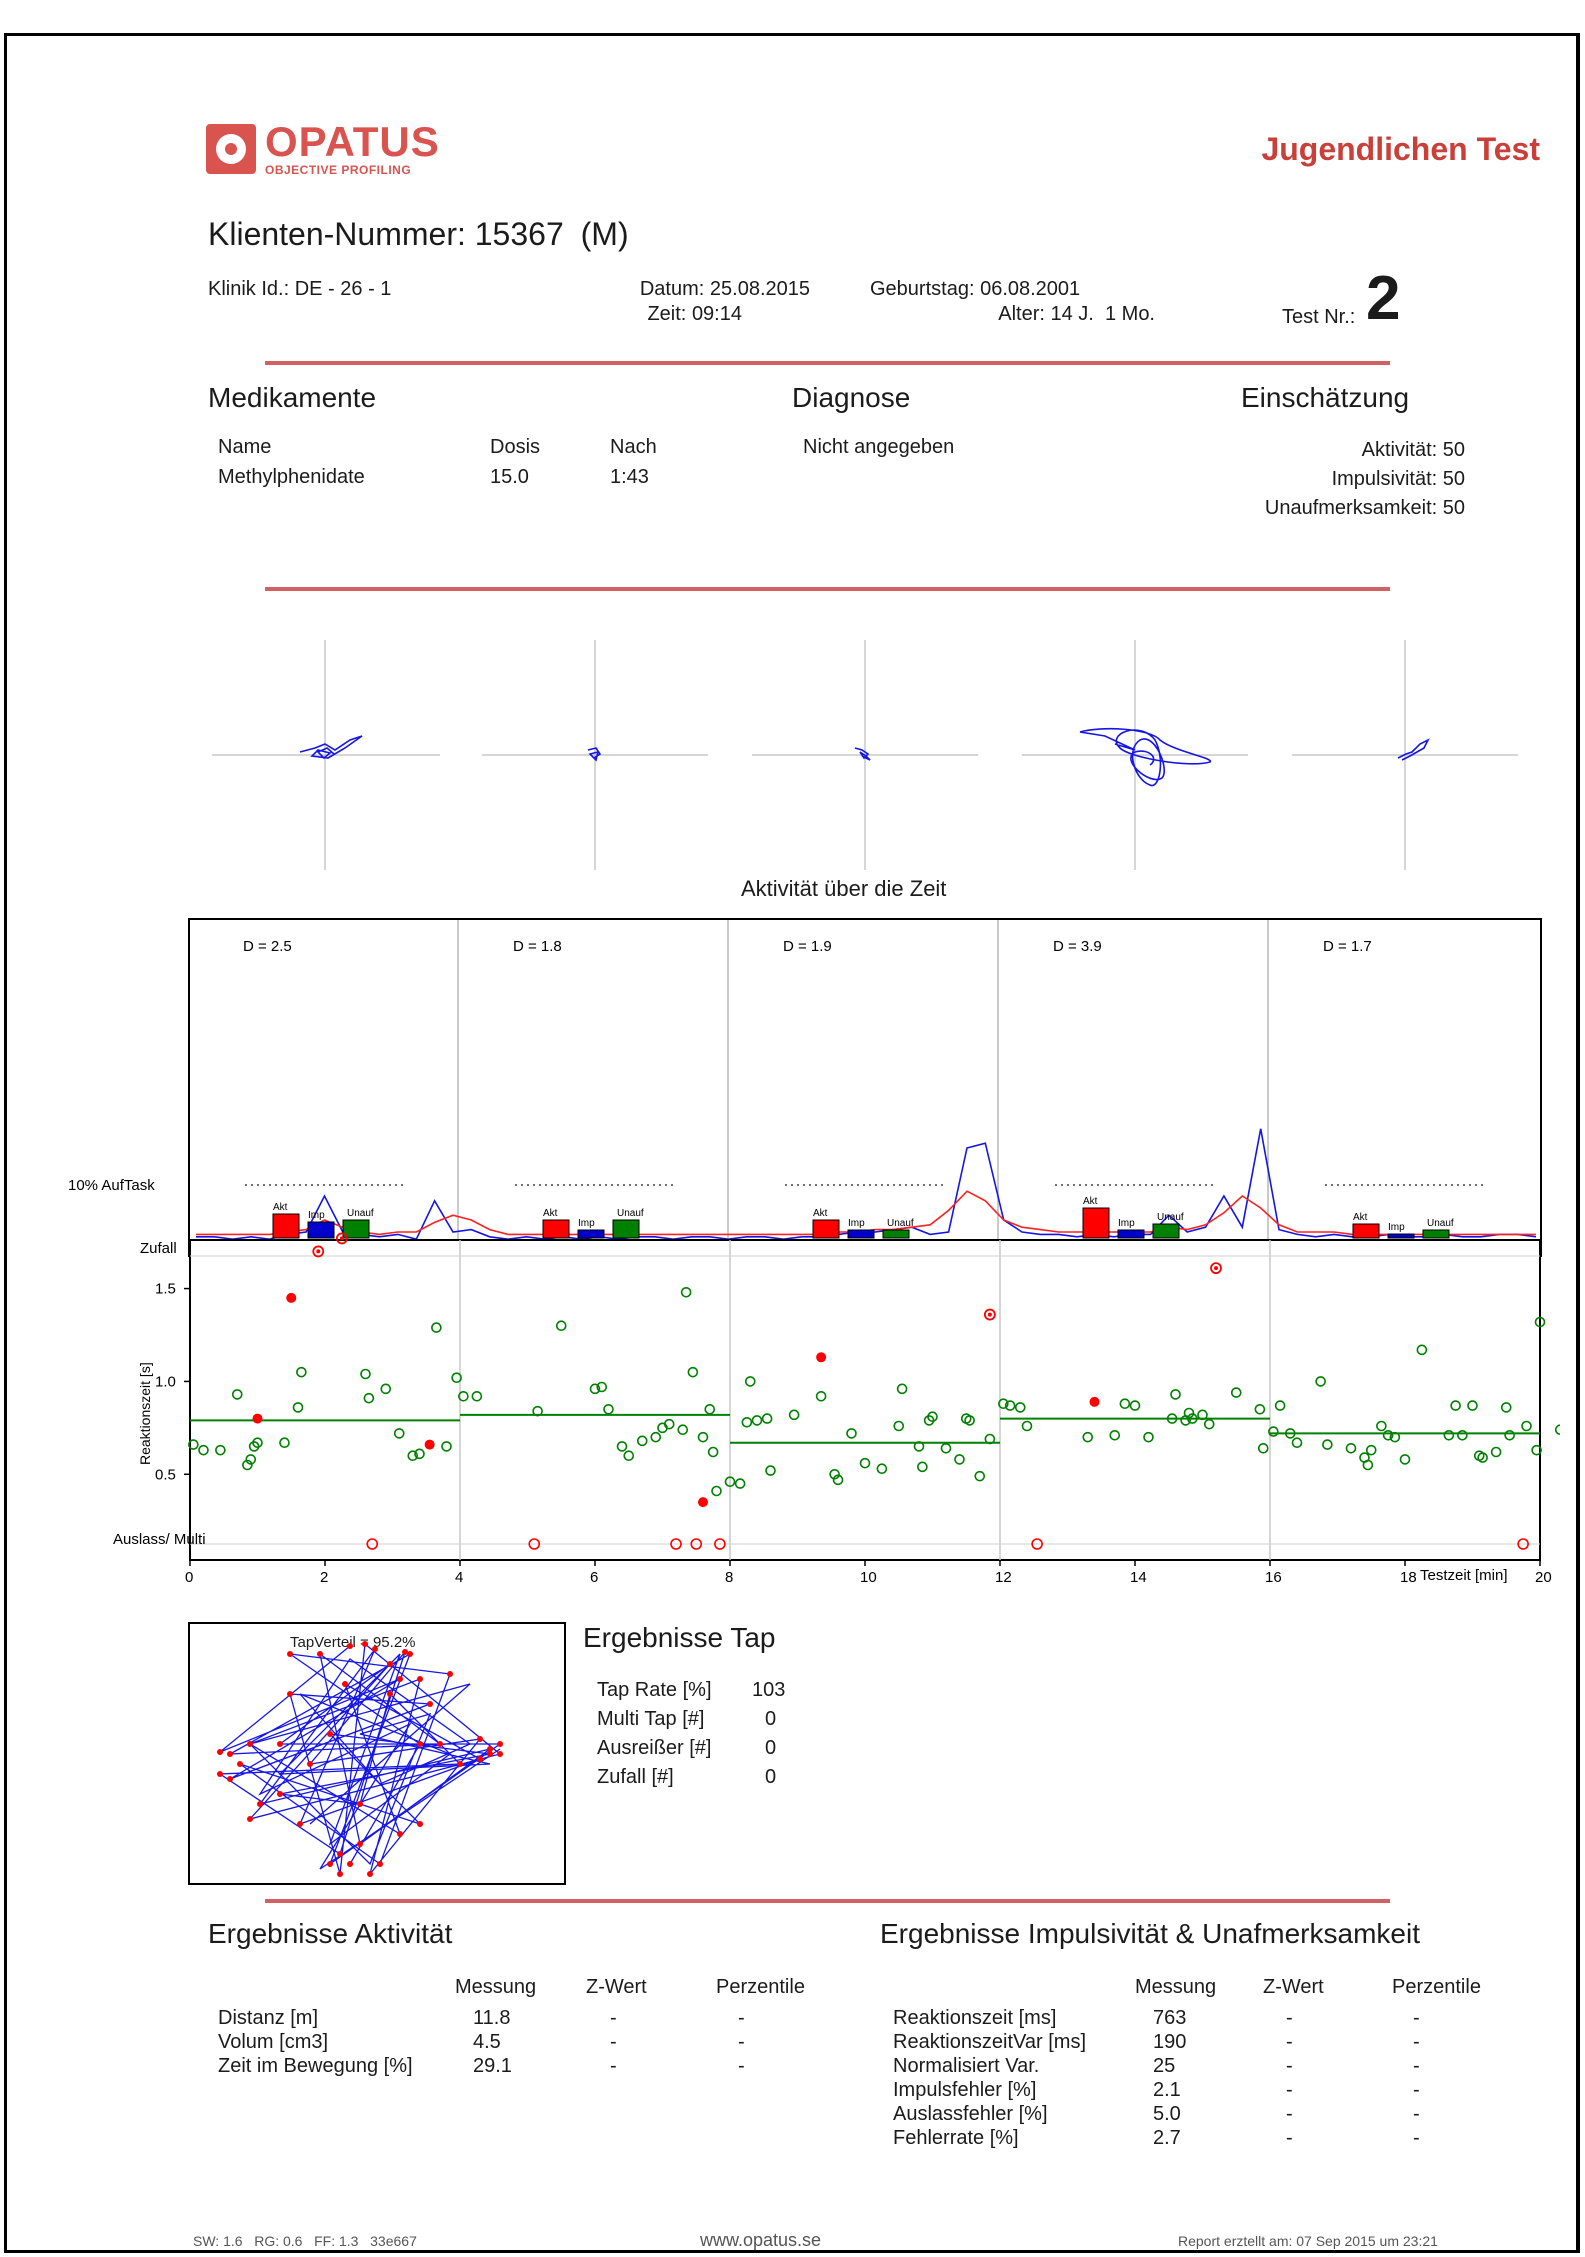  What do you see at coordinates (956, 2138) in the screenshot?
I see `result-label: Fehlerrate [%]` at bounding box center [956, 2138].